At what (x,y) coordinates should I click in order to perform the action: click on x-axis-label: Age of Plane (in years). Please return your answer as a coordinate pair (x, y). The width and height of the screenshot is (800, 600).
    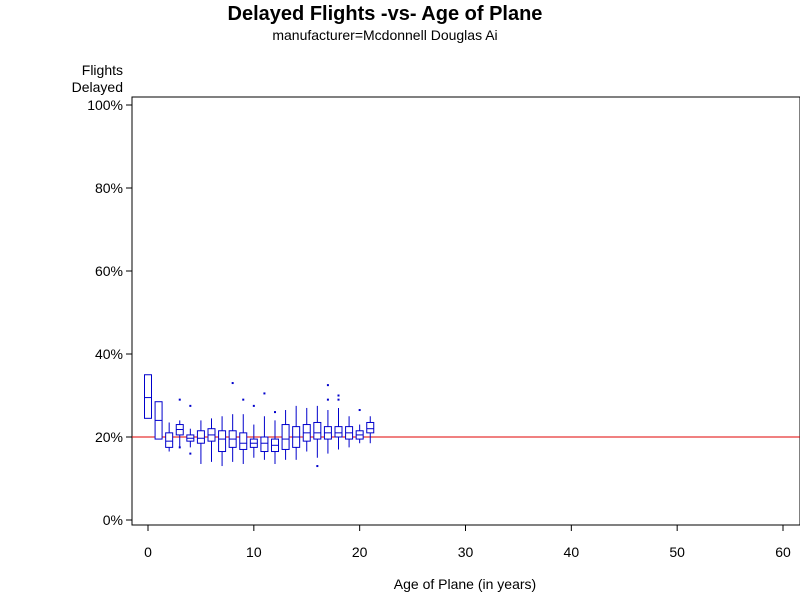
    Looking at the image, I should click on (465, 584).